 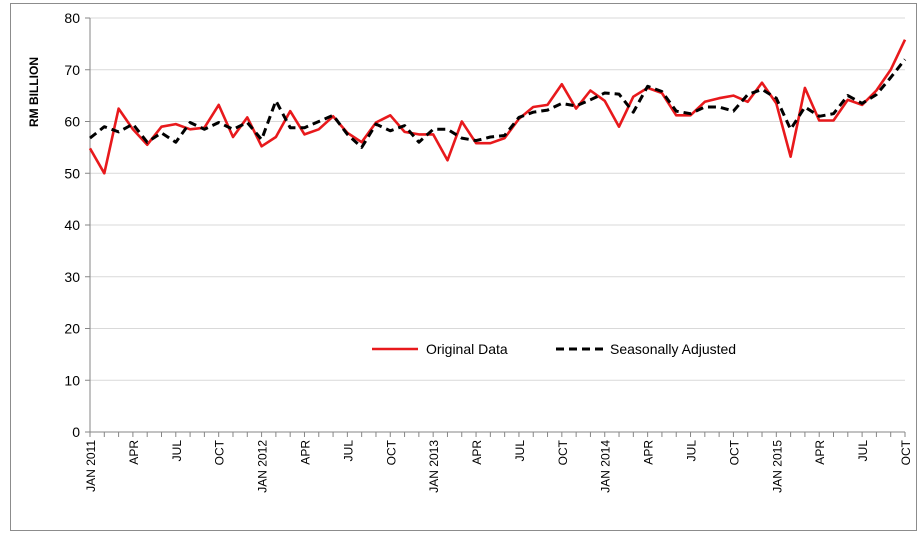 What do you see at coordinates (72, 380) in the screenshot?
I see `y-tick-label: 10` at bounding box center [72, 380].